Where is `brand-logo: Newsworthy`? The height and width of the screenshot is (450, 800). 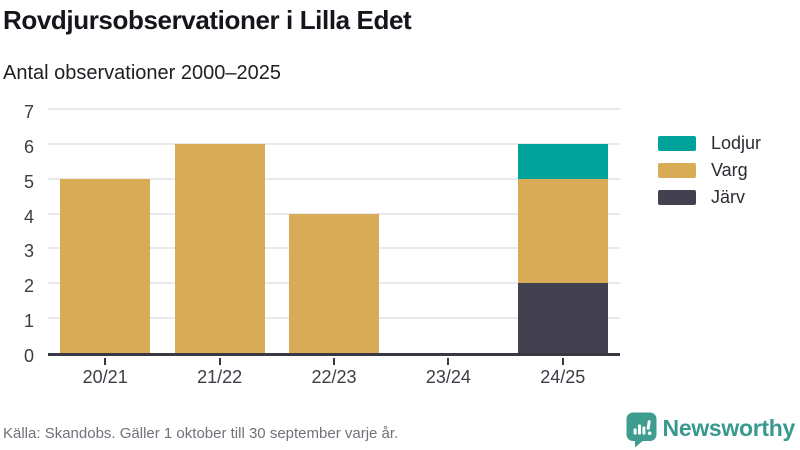
brand-logo: Newsworthy is located at coordinates (710, 430).